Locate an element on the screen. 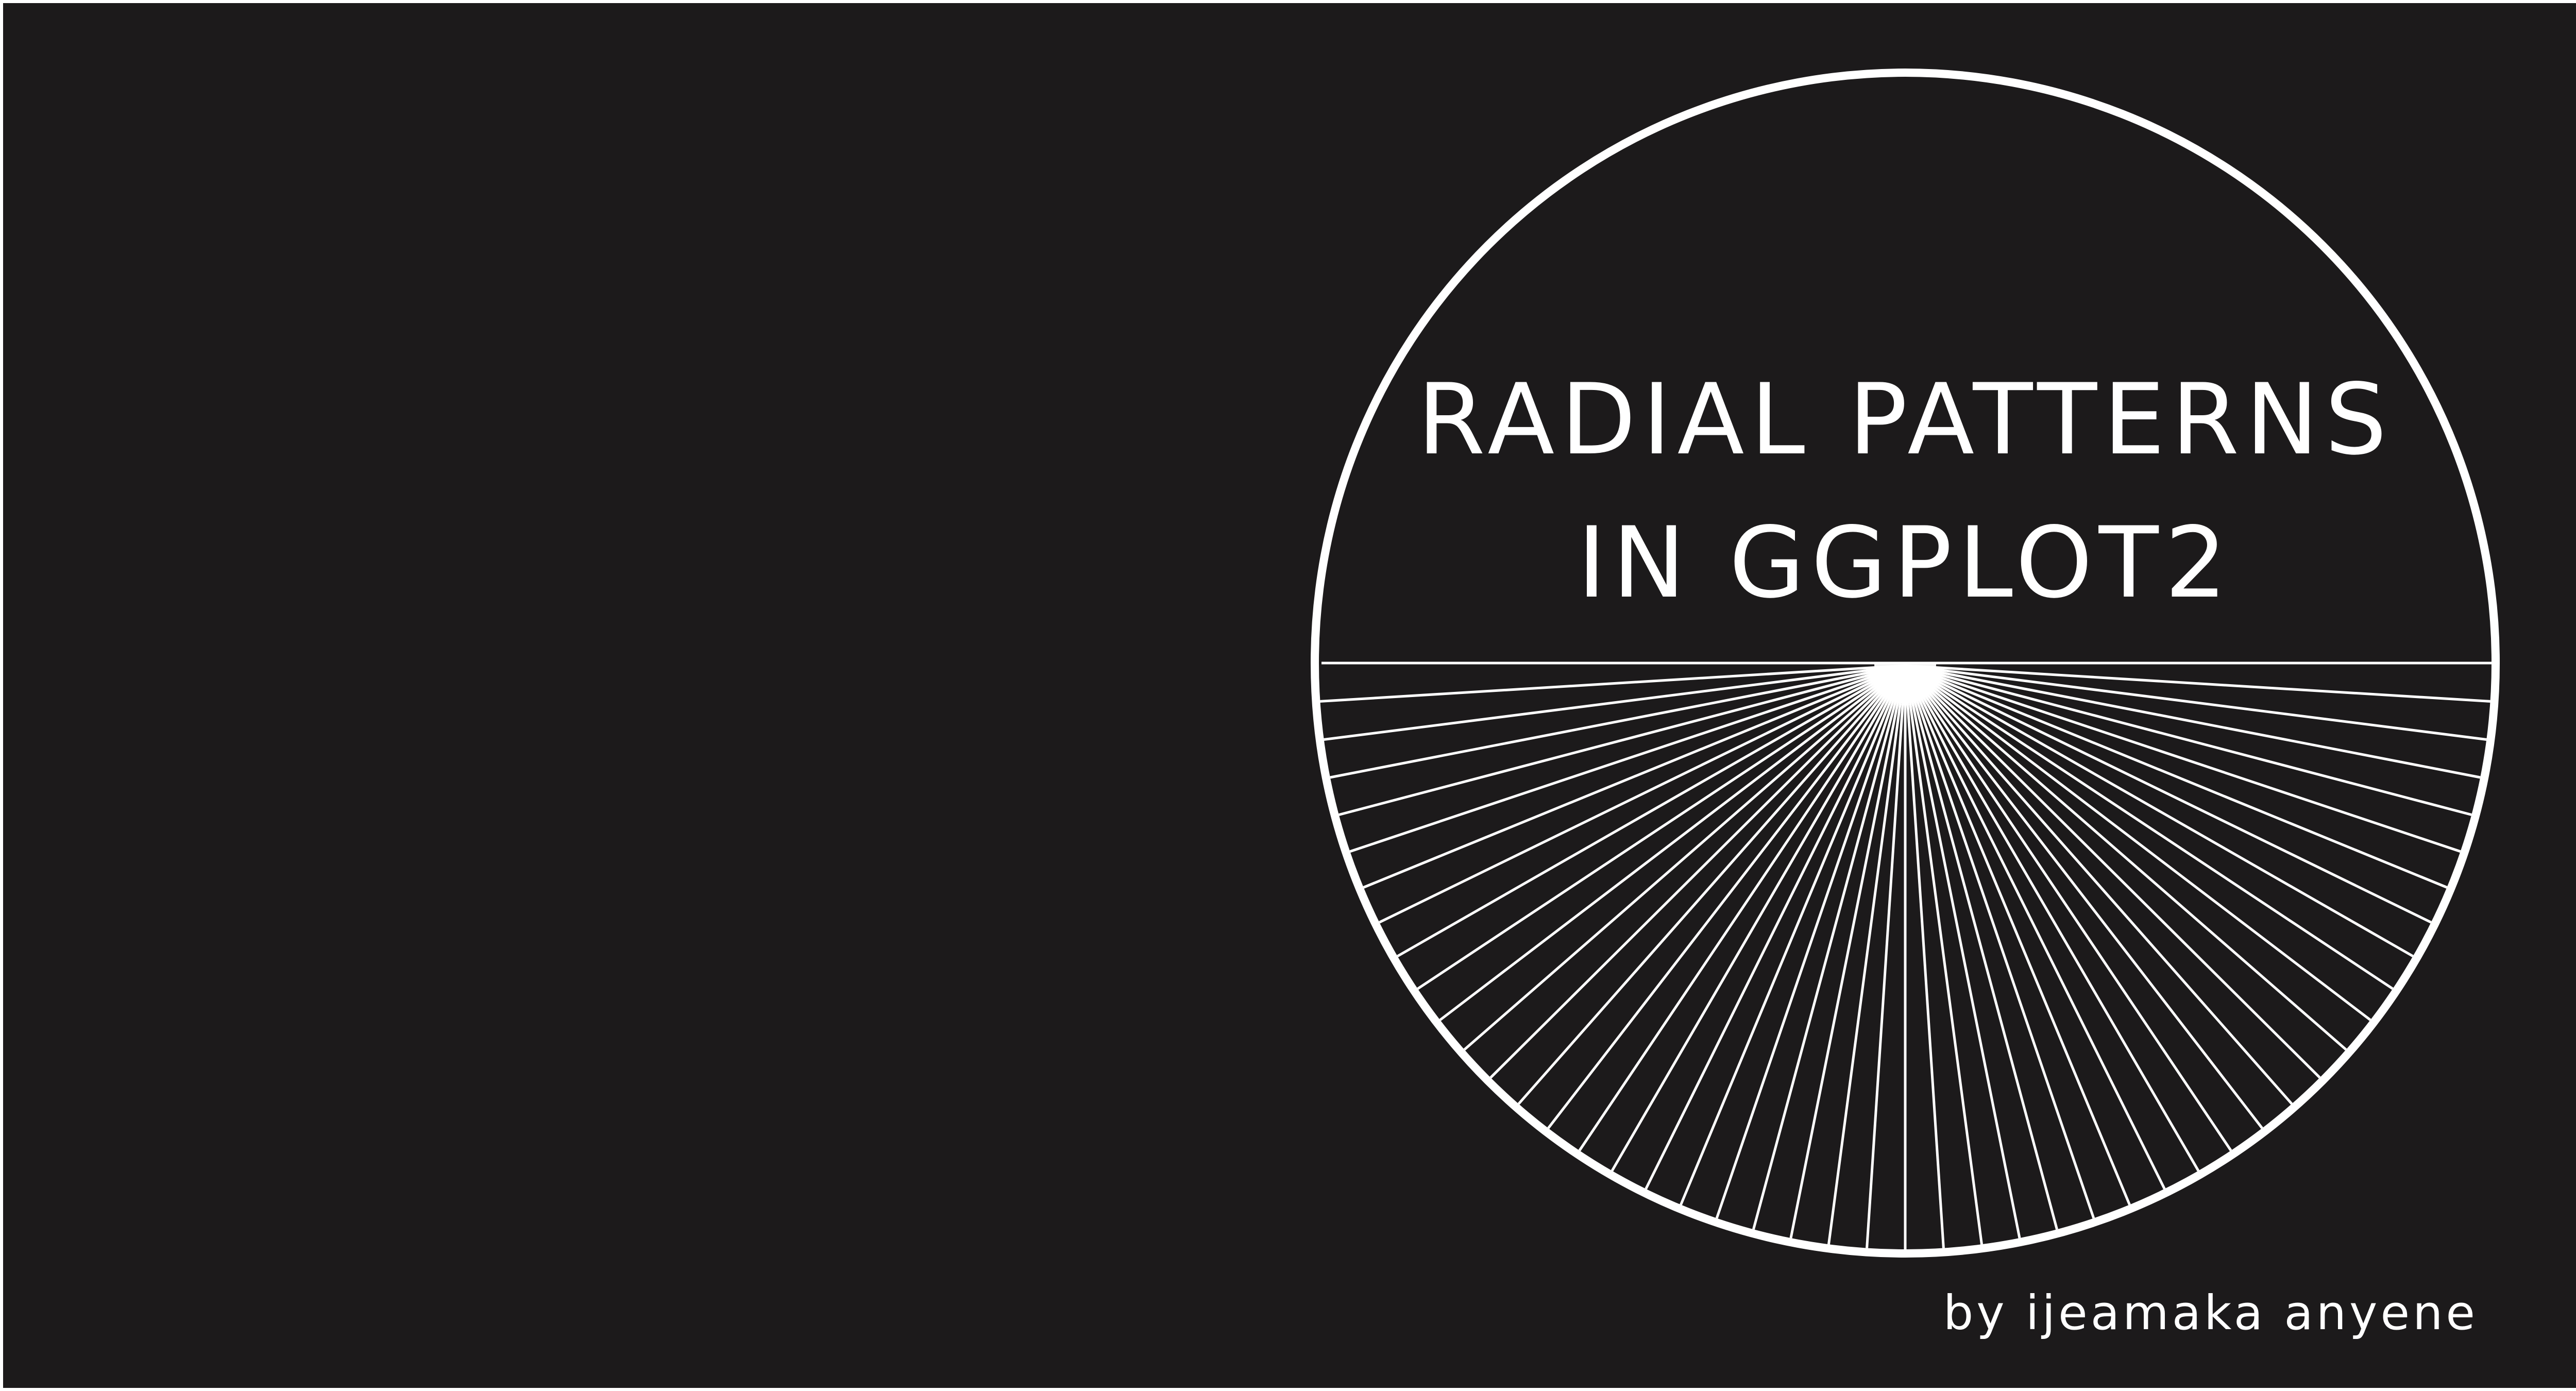 The image size is (2576, 1391). title-line-2: IN GGPLOT2 is located at coordinates (1905, 563).